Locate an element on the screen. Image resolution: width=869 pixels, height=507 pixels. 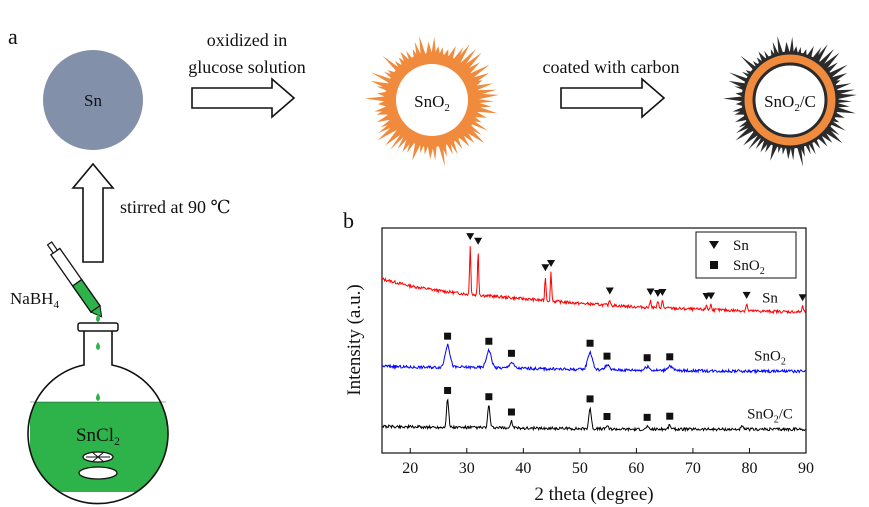
sno2-label: SnO2 is located at coordinates (432, 103).